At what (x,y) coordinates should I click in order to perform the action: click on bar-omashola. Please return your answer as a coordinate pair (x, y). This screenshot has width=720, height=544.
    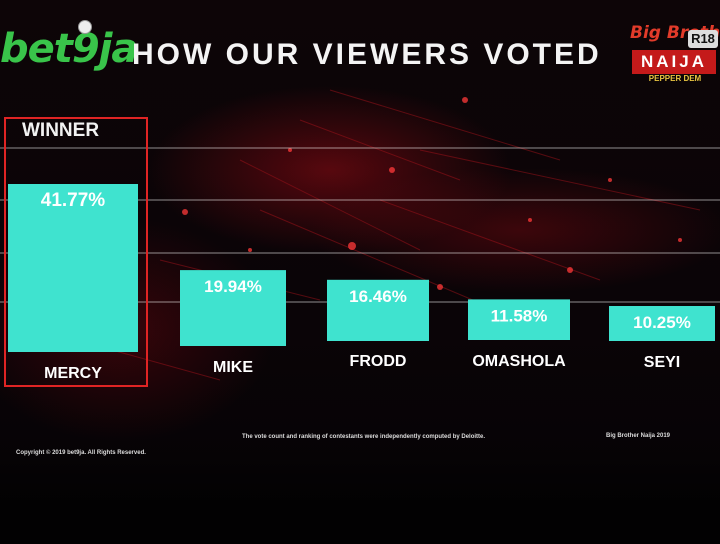
    Looking at the image, I should click on (519, 319).